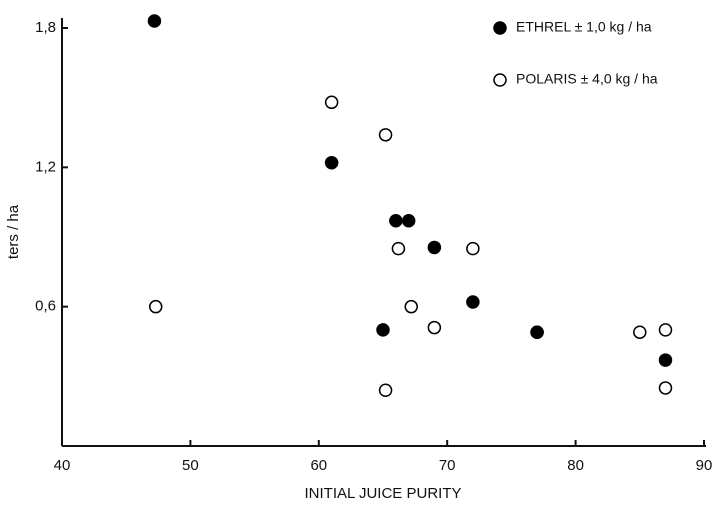 Image resolution: width=716 pixels, height=506 pixels. Describe the element at coordinates (447, 465) in the screenshot. I see `x-tick-label: 70` at that location.